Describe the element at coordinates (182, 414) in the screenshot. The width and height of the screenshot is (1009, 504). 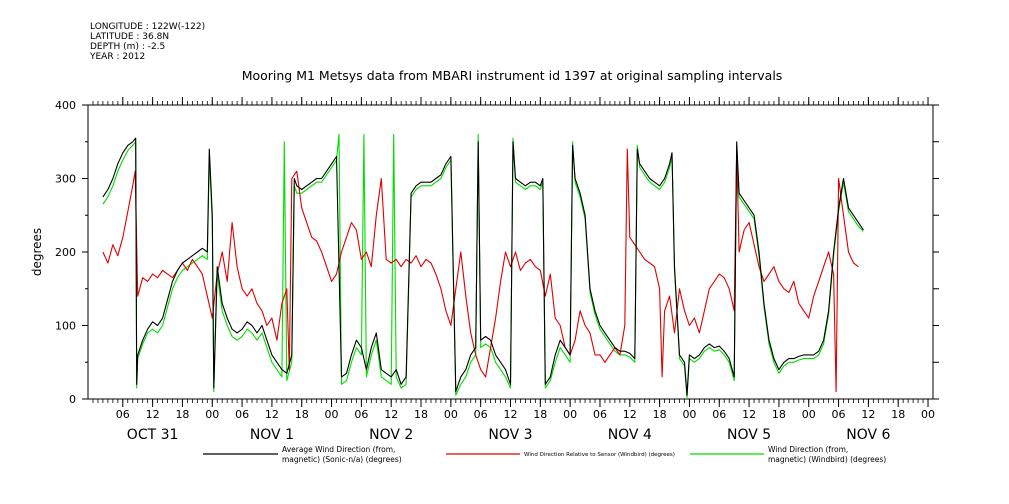
I see `x-tick-label-2: 18` at that location.